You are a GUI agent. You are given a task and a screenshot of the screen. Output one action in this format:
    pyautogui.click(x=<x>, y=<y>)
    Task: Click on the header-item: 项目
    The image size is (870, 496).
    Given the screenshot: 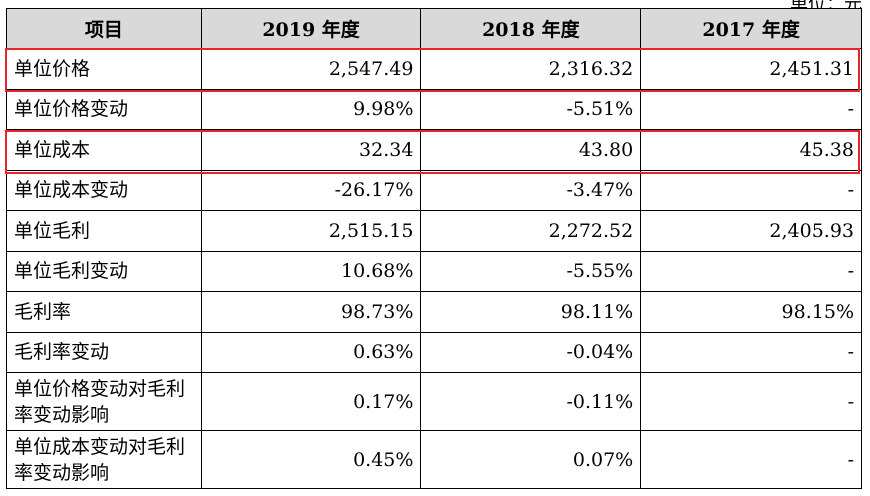 What is the action you would take?
    pyautogui.click(x=104, y=28)
    